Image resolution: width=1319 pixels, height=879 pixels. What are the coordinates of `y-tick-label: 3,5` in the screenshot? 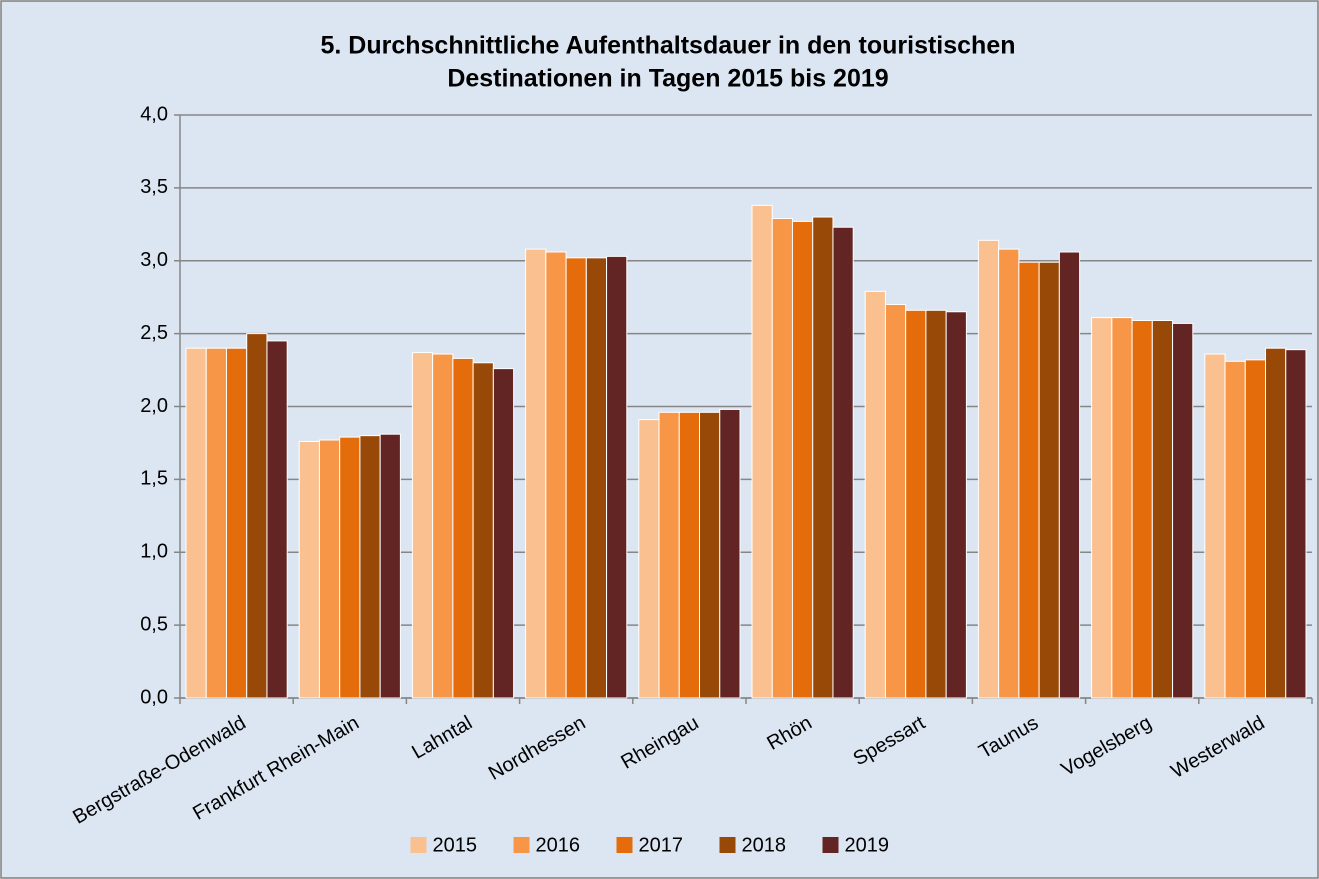 It's located at (154, 187).